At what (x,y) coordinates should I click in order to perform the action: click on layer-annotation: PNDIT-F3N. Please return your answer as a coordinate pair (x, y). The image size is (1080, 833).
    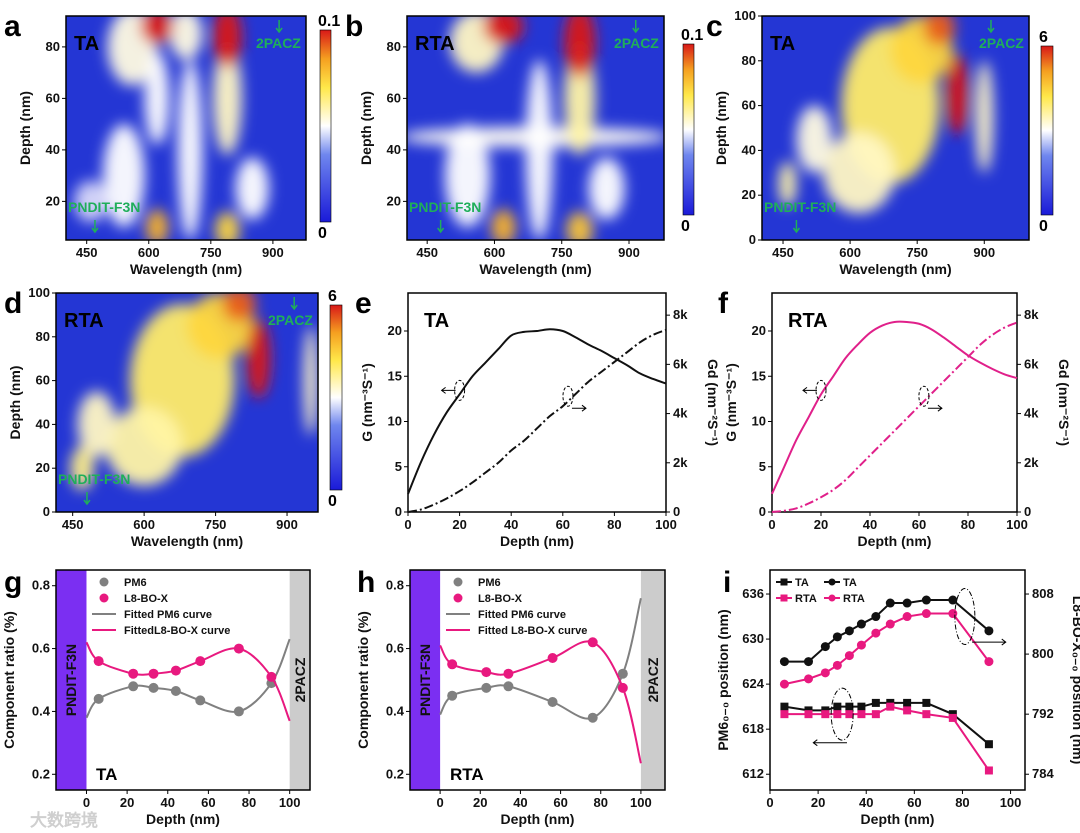
    Looking at the image, I should click on (445, 207).